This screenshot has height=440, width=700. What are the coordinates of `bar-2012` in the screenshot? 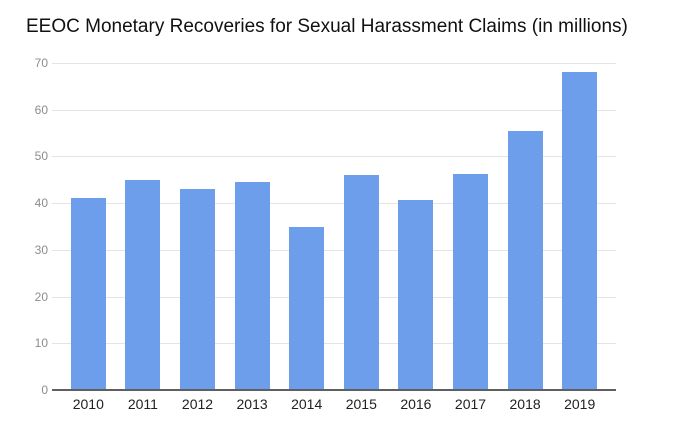 It's located at (197, 290).